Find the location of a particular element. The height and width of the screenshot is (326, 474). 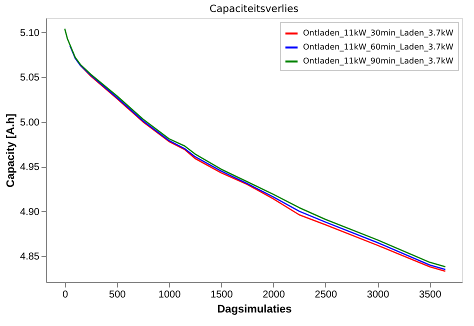

legend-label: Ontladen_11kW_90min_Laden_3.7kW is located at coordinates (378, 61).